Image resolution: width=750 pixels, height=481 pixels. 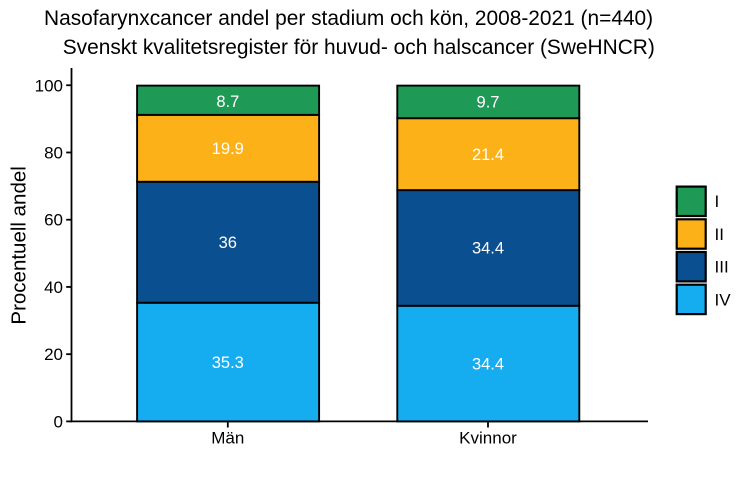 I want to click on svg-text: III, so click(x=722, y=267).